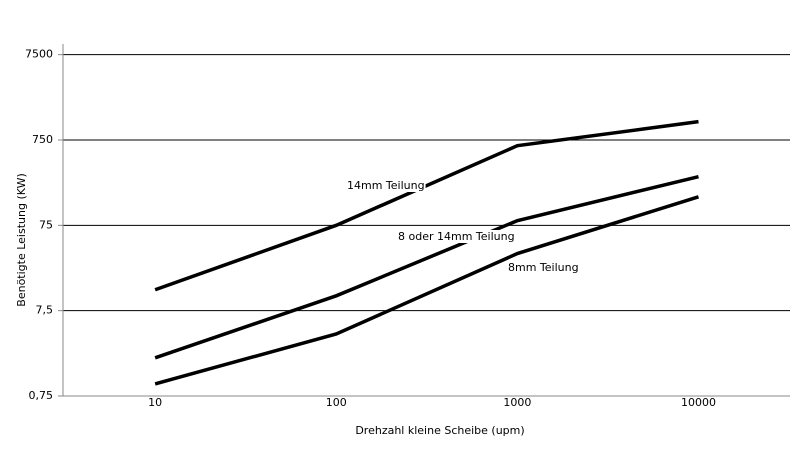  What do you see at coordinates (155, 402) in the screenshot?
I see `x-tick-label: 10` at bounding box center [155, 402].